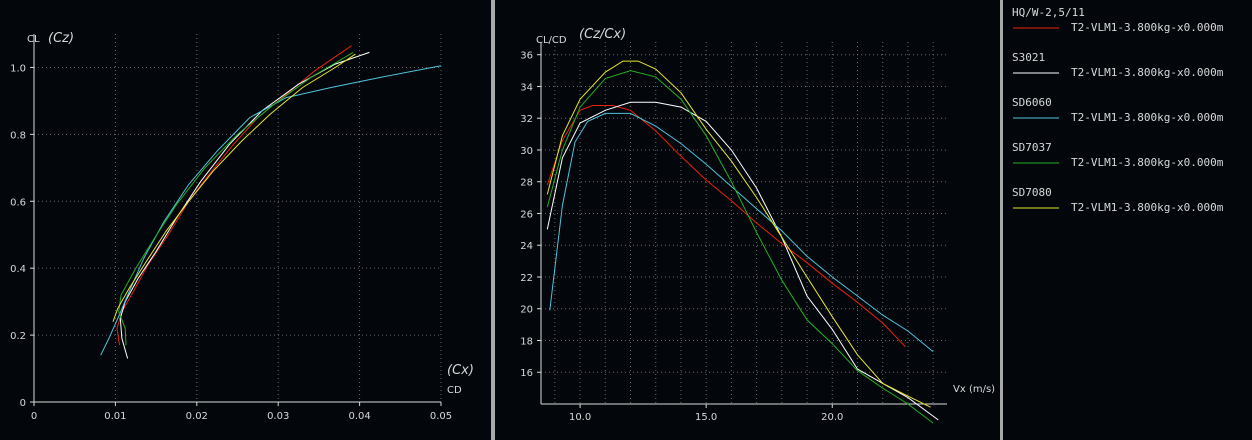 The image size is (1252, 440). I want to click on y-tick-label: 1.0, so click(18, 68).